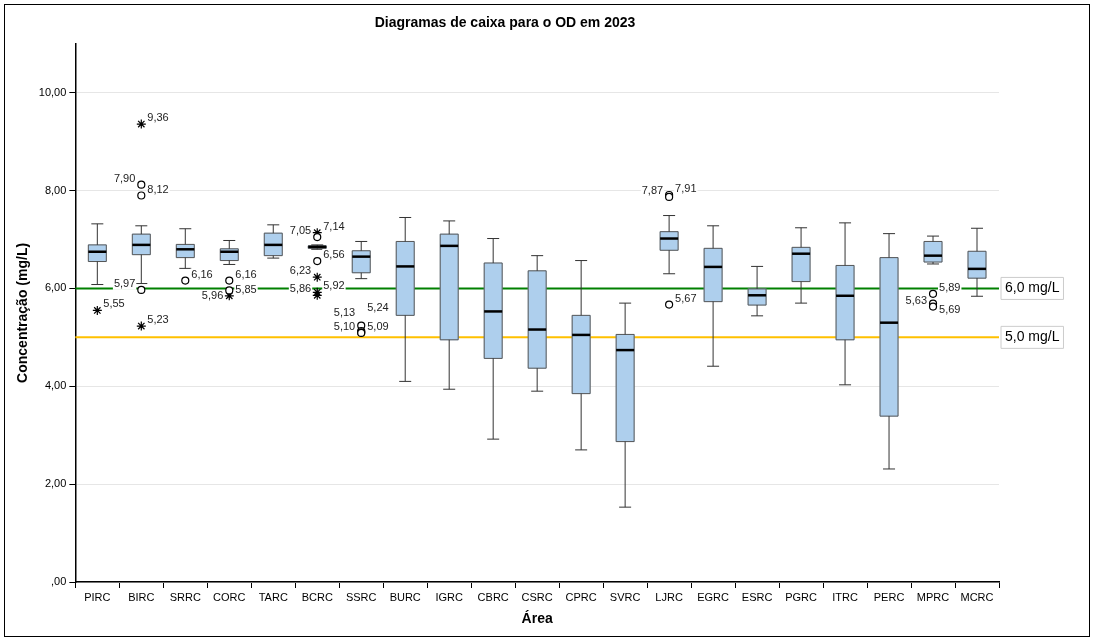  I want to click on x-tick-label: ESRC, so click(757, 596).